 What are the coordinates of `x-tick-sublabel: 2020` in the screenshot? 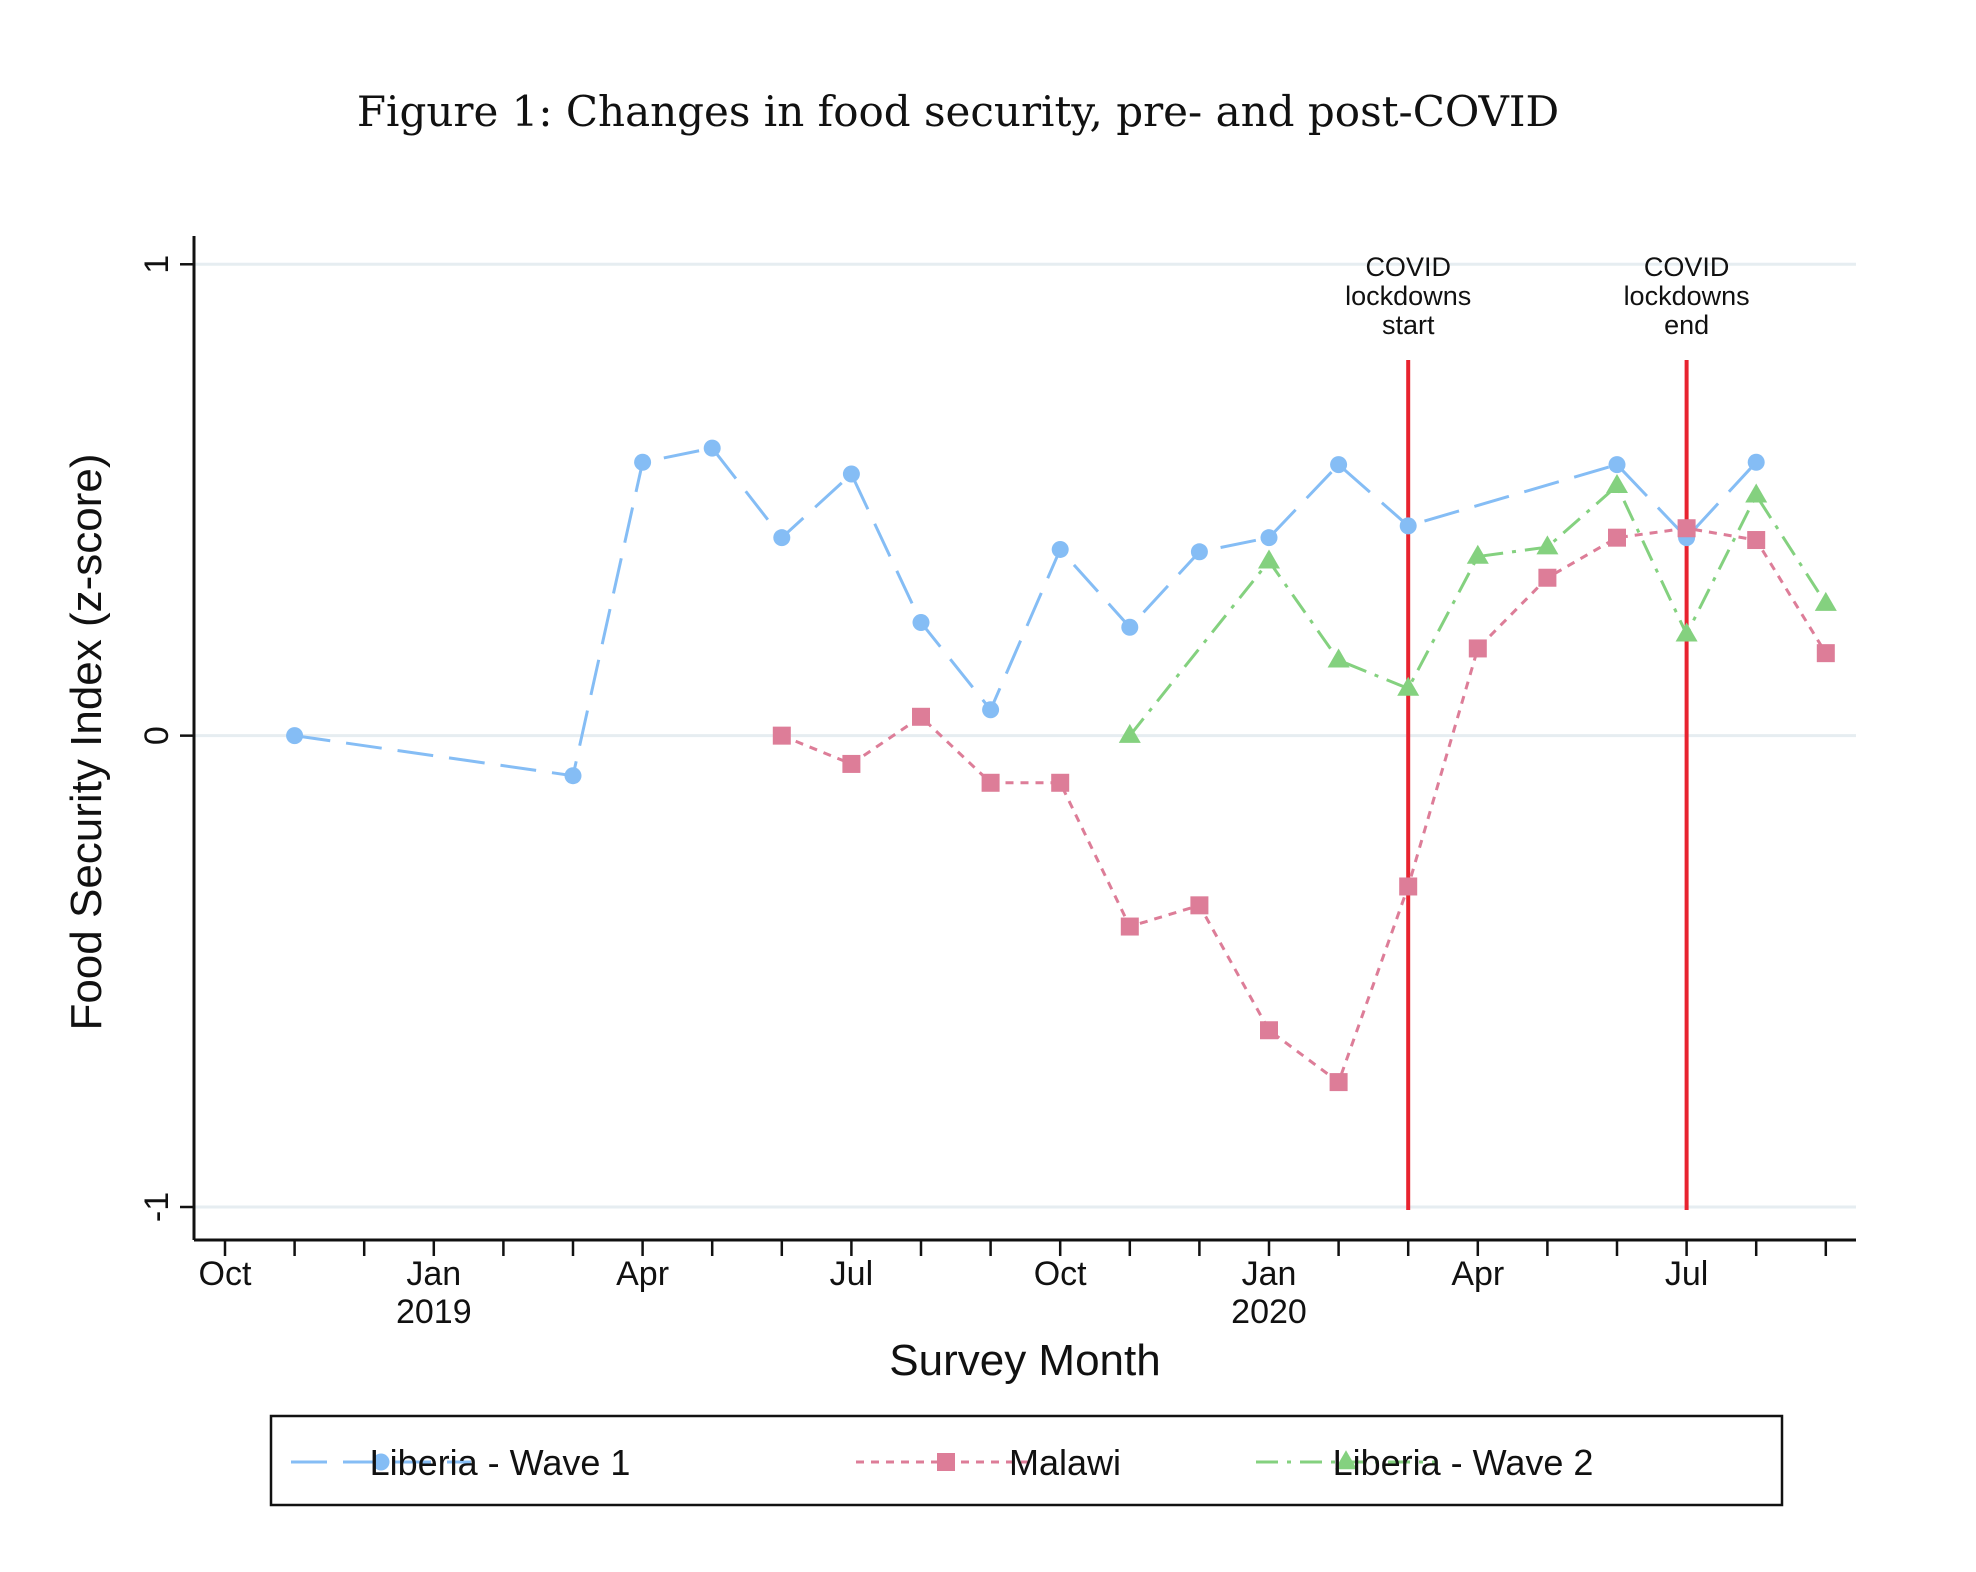 It's located at (1269, 1312).